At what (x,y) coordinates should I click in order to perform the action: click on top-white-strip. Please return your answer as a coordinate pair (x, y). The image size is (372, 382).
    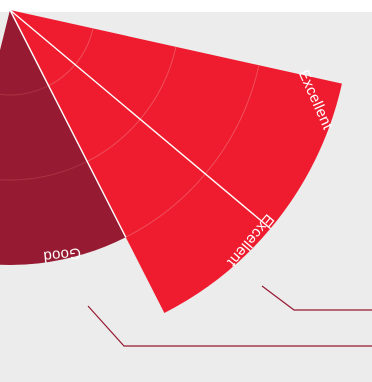
    Looking at the image, I should click on (186, 6).